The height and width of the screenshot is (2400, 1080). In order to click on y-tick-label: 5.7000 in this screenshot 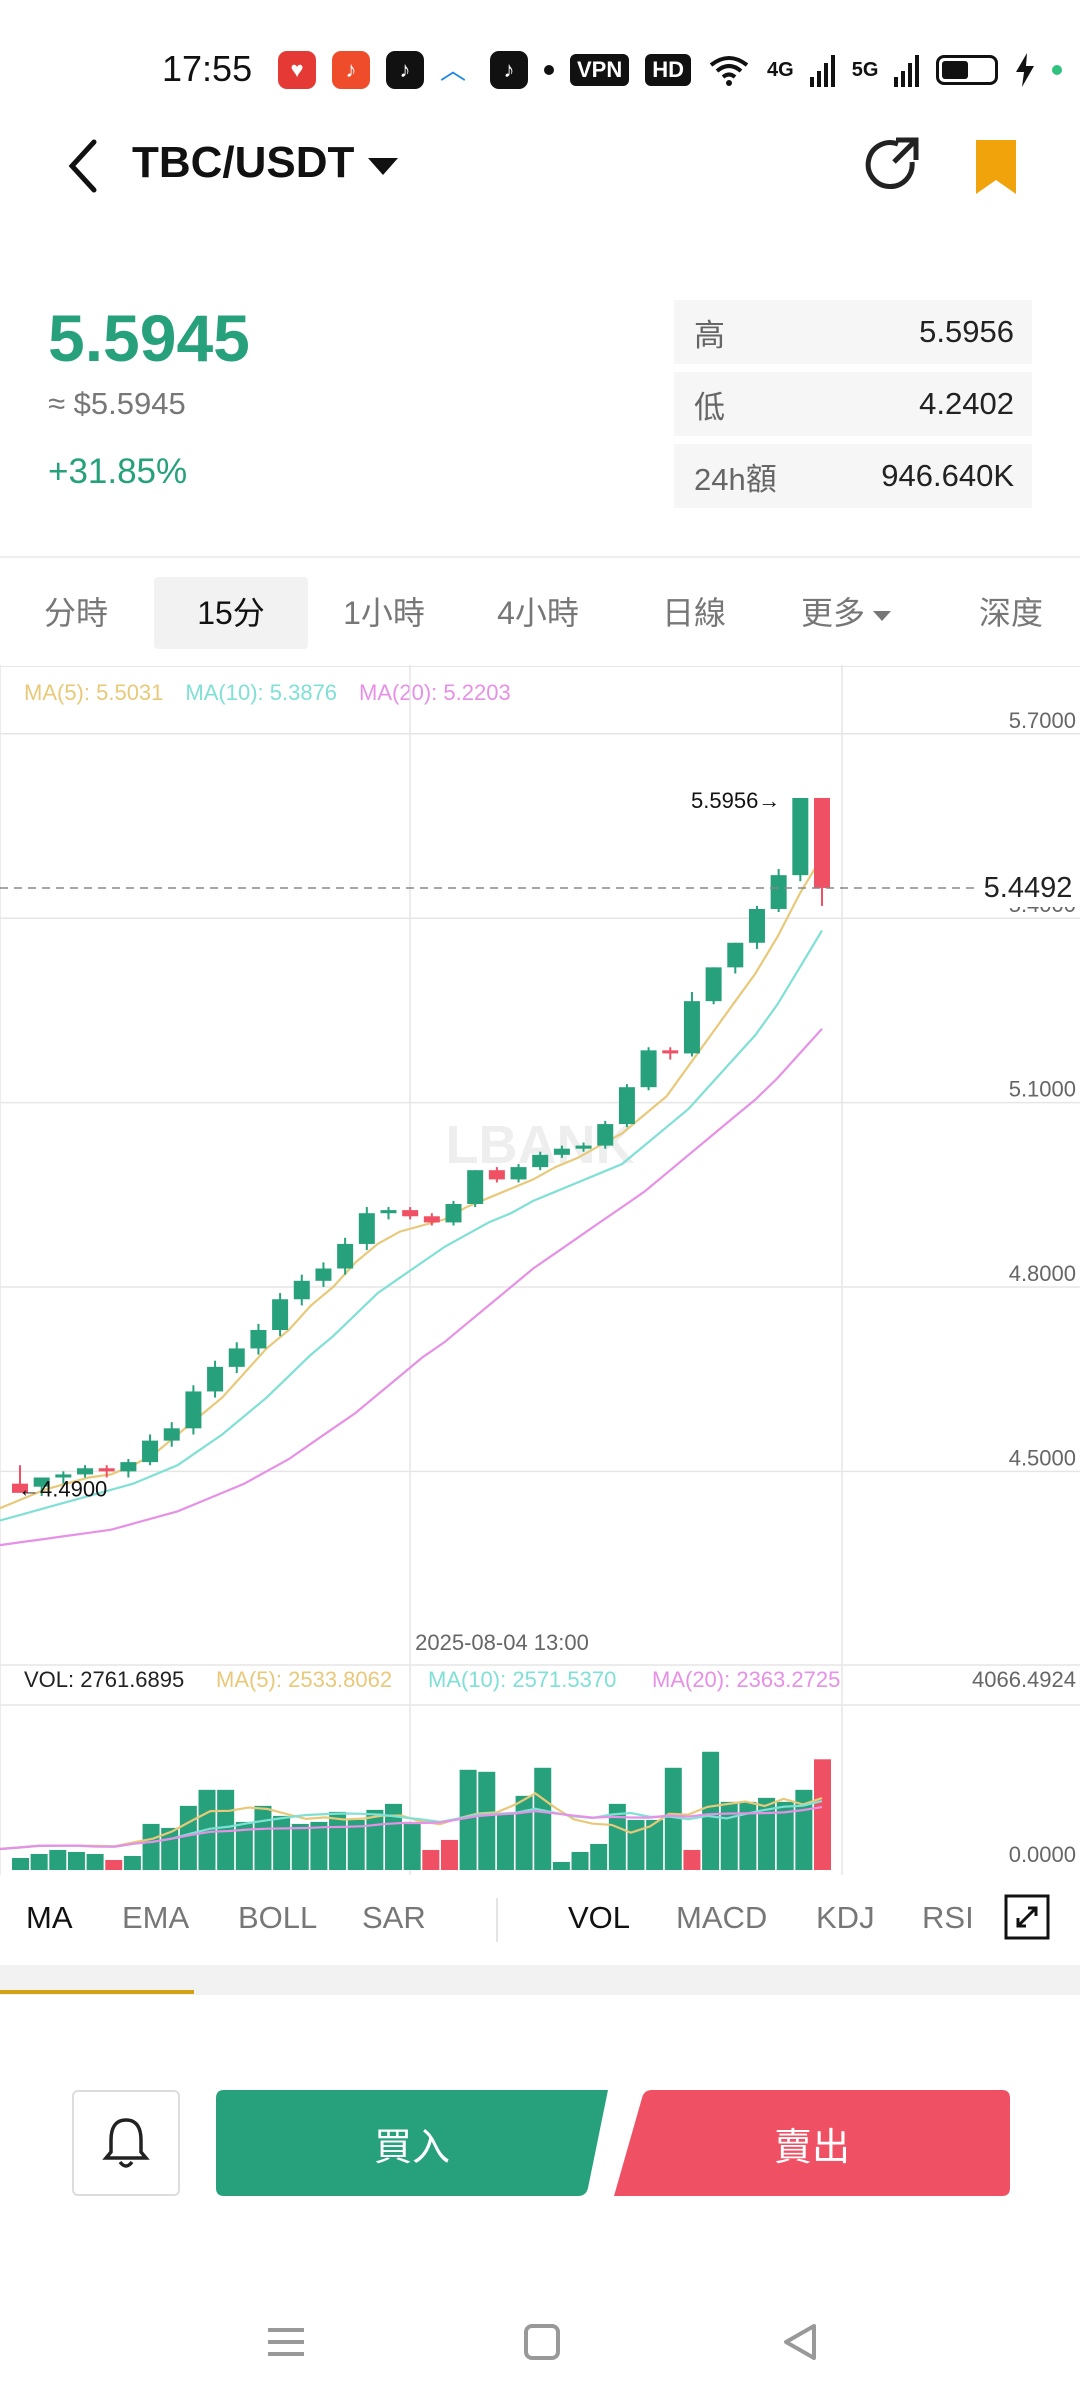, I will do `click(1042, 720)`.